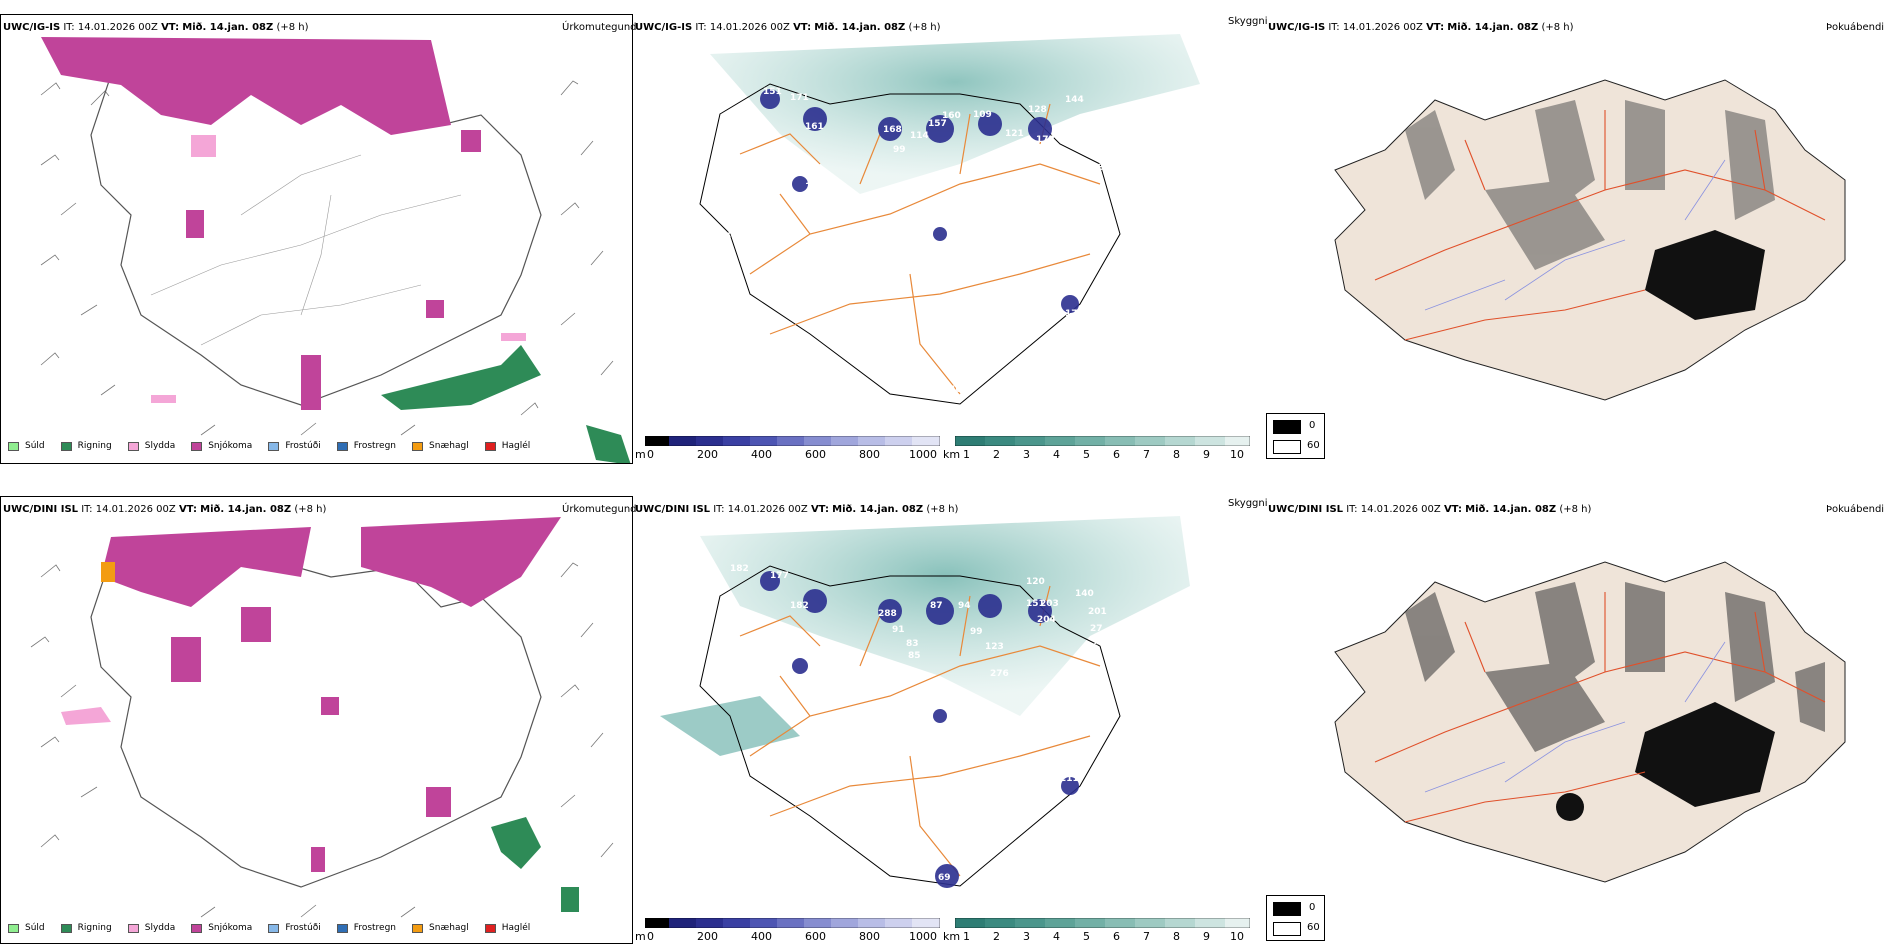 This screenshot has height=950, width=1900. I want to click on panel-title-visibility: Skyggni, so click(1248, 21).